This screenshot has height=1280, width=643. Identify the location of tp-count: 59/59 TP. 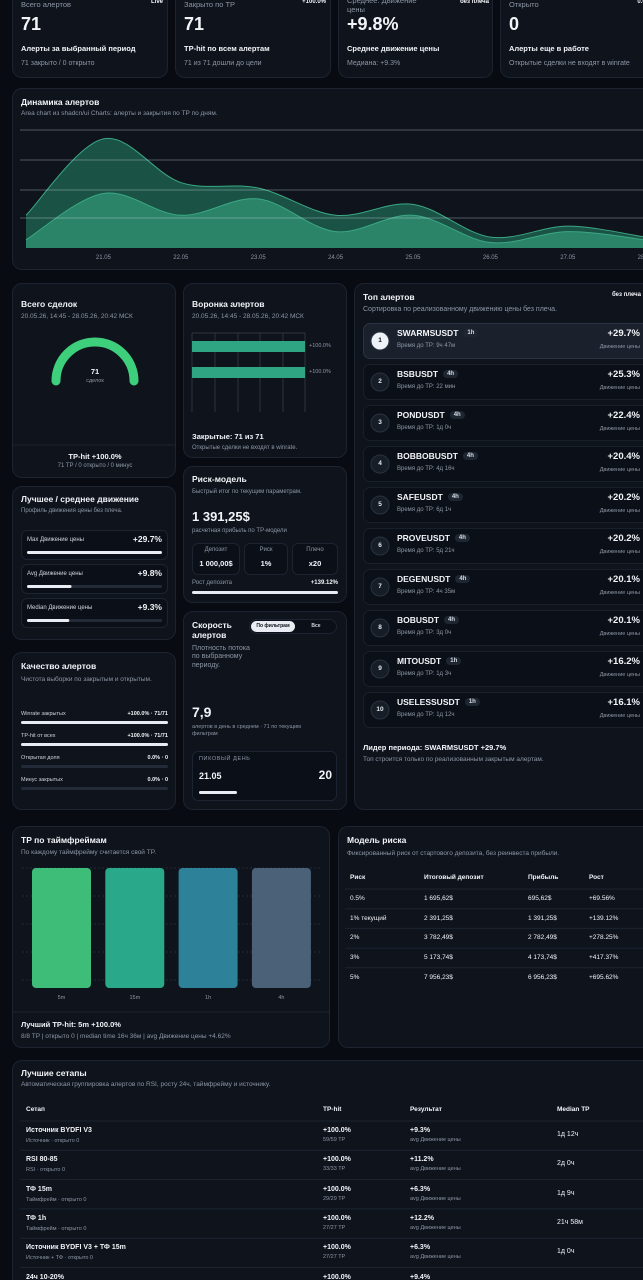
(334, 1140).